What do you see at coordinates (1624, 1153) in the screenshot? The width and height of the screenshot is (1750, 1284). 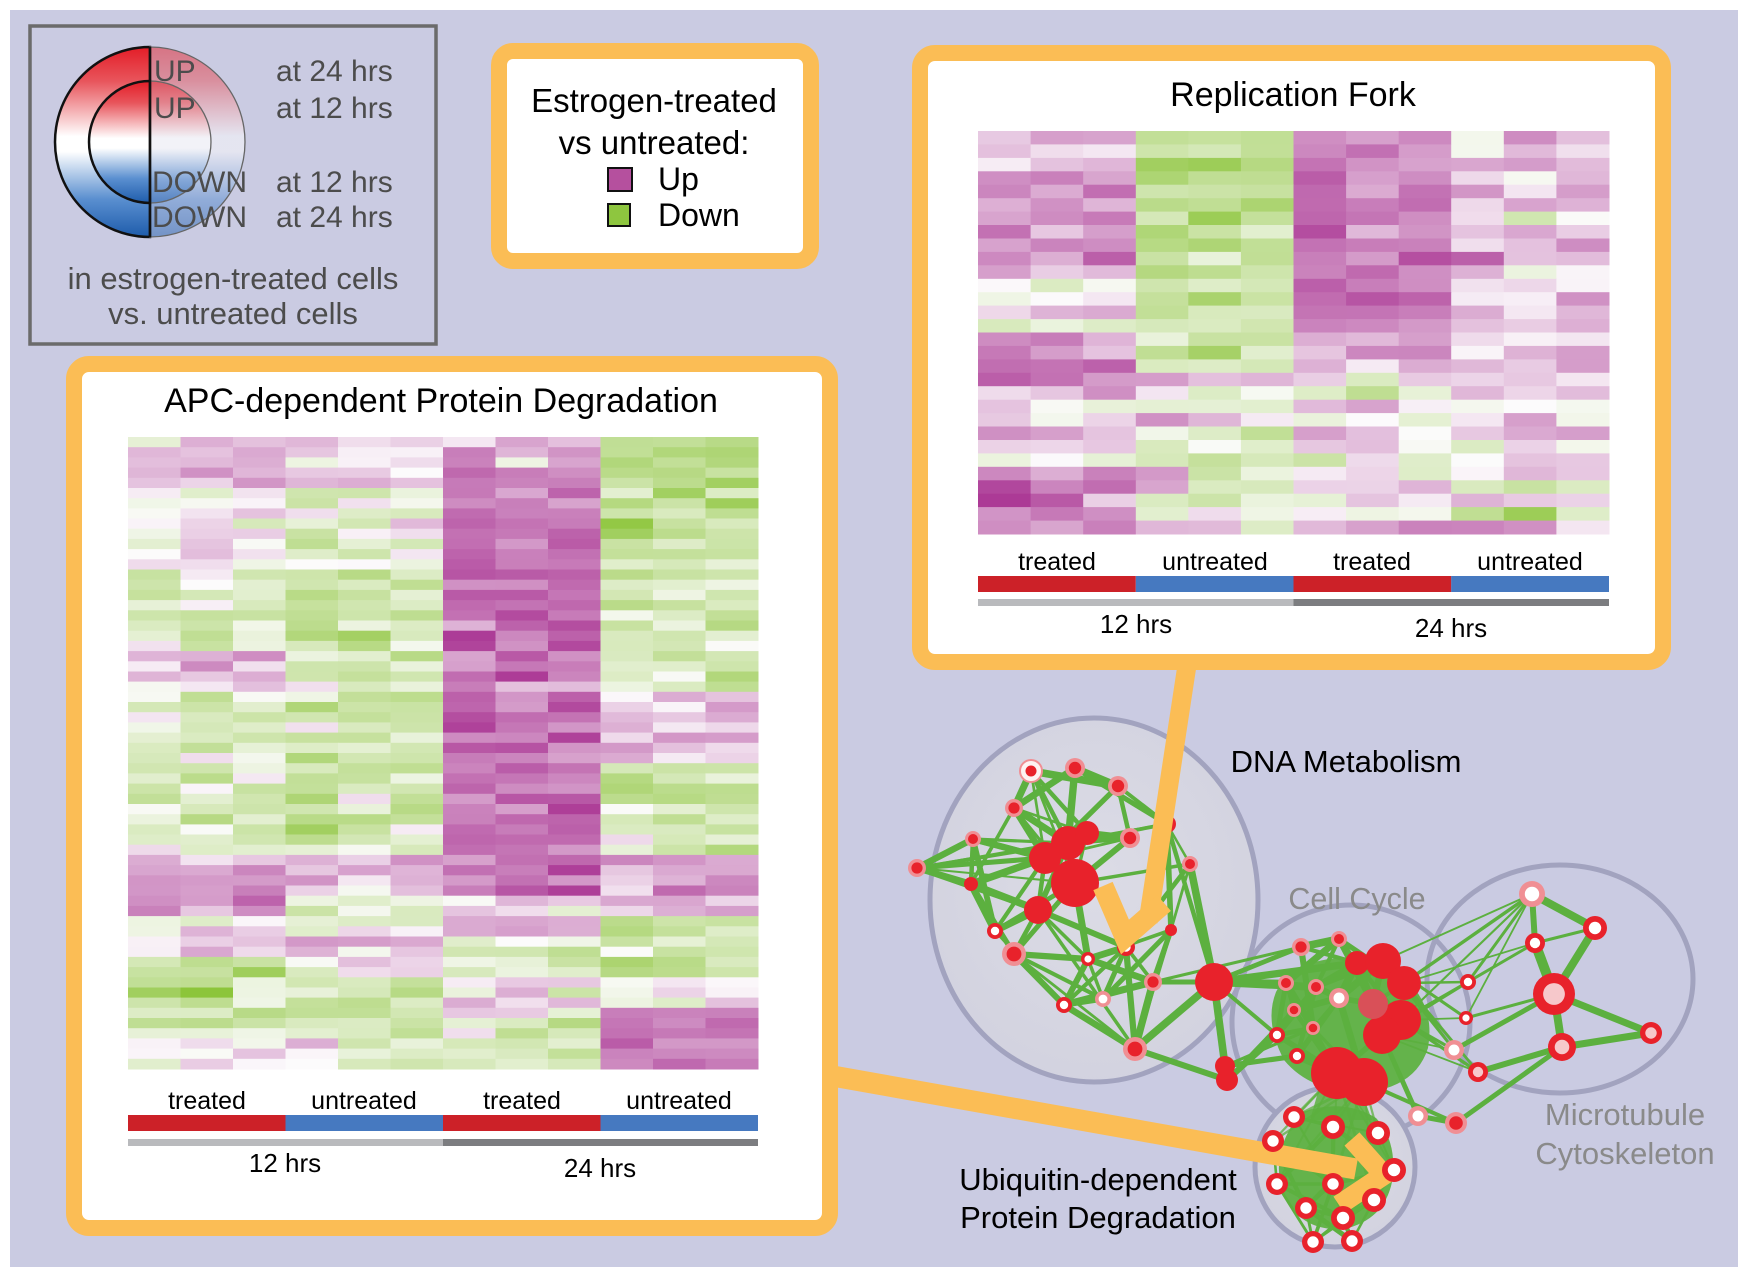 I see `svg-text: Cytoskeleton` at bounding box center [1624, 1153].